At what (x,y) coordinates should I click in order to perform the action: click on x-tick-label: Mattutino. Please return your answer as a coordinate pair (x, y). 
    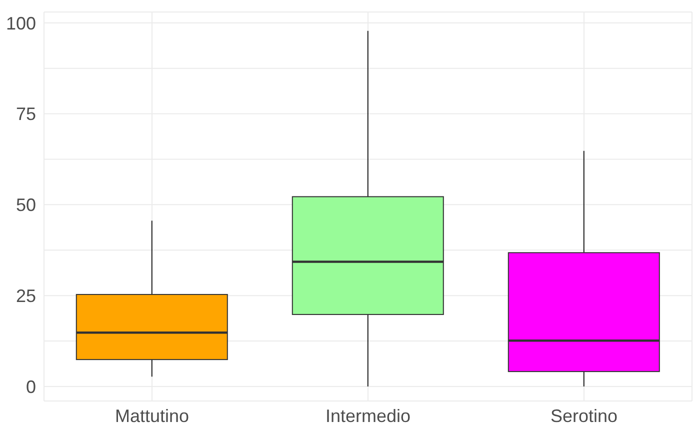
    Looking at the image, I should click on (152, 416).